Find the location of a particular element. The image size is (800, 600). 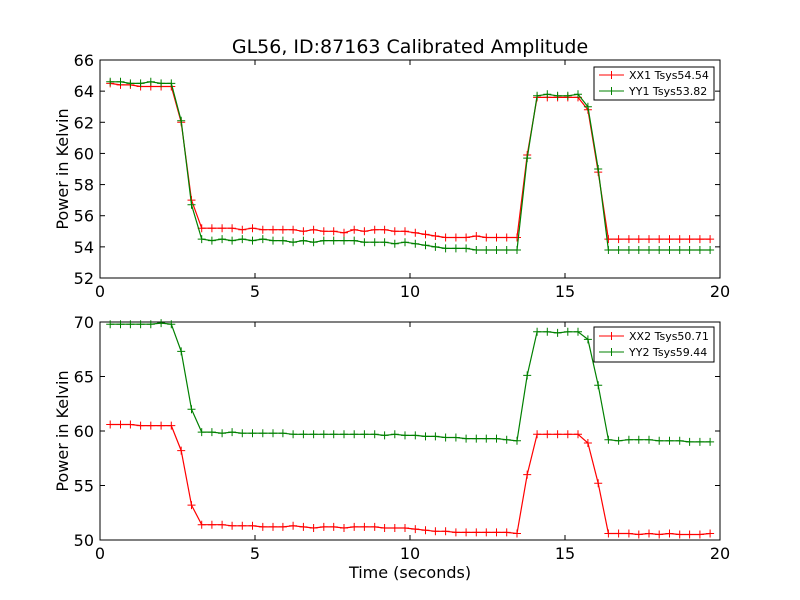

x-tick-label: 20 is located at coordinates (720, 553).